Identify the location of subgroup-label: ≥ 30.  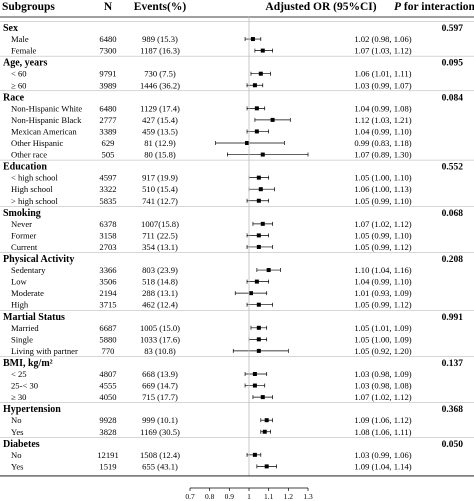
(18, 397).